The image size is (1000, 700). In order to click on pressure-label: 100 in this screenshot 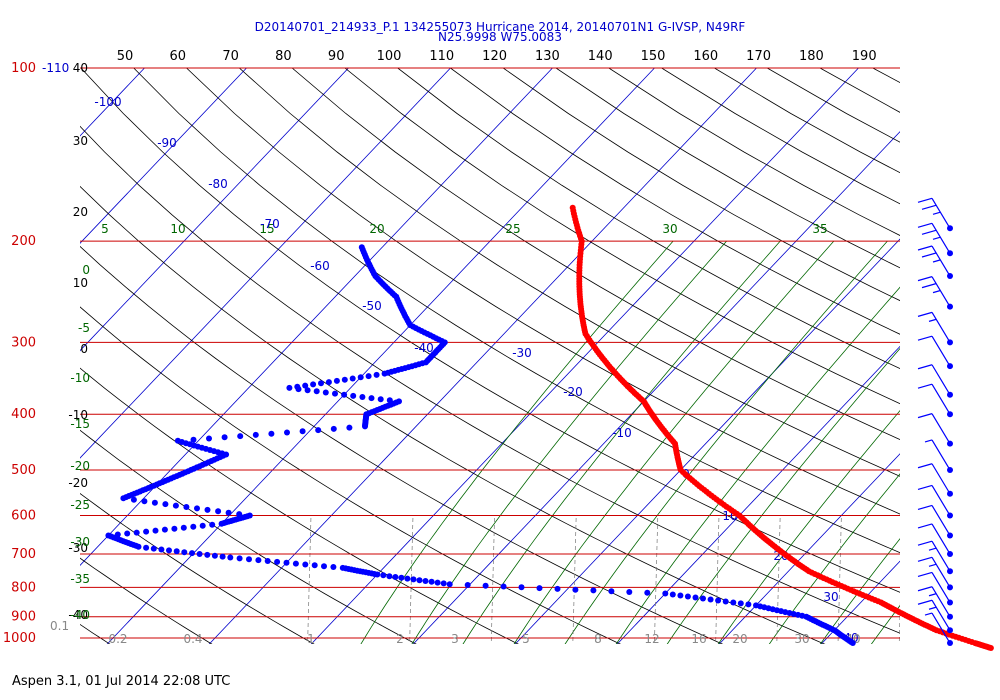, I will do `click(23, 68)`.